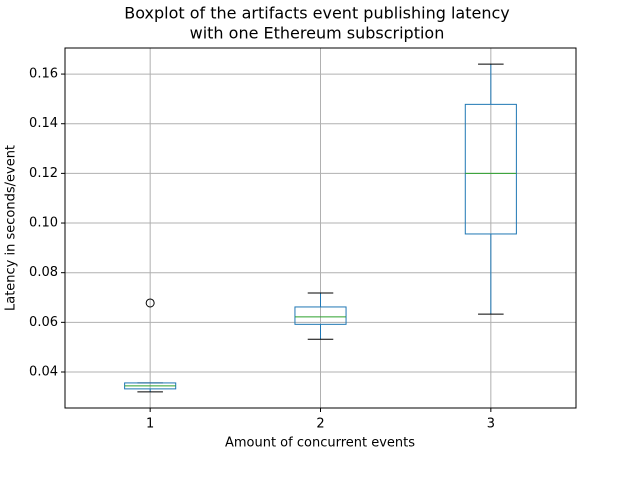 The image size is (640, 484). Describe the element at coordinates (320, 443) in the screenshot. I see `x-axis-label: Amount of concurrent events` at that location.